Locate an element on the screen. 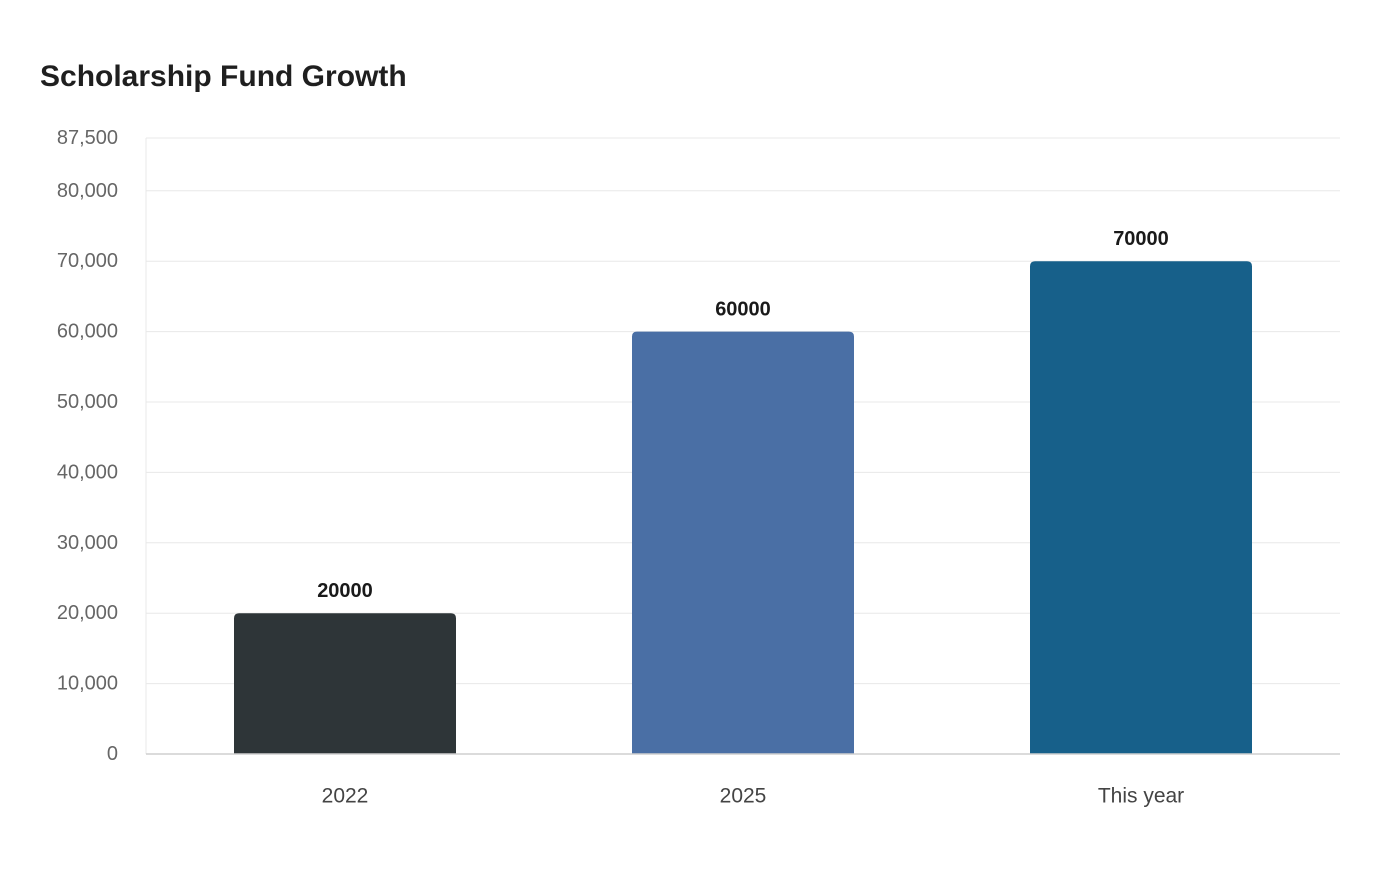 The width and height of the screenshot is (1400, 880). bar-2025 is located at coordinates (743, 542).